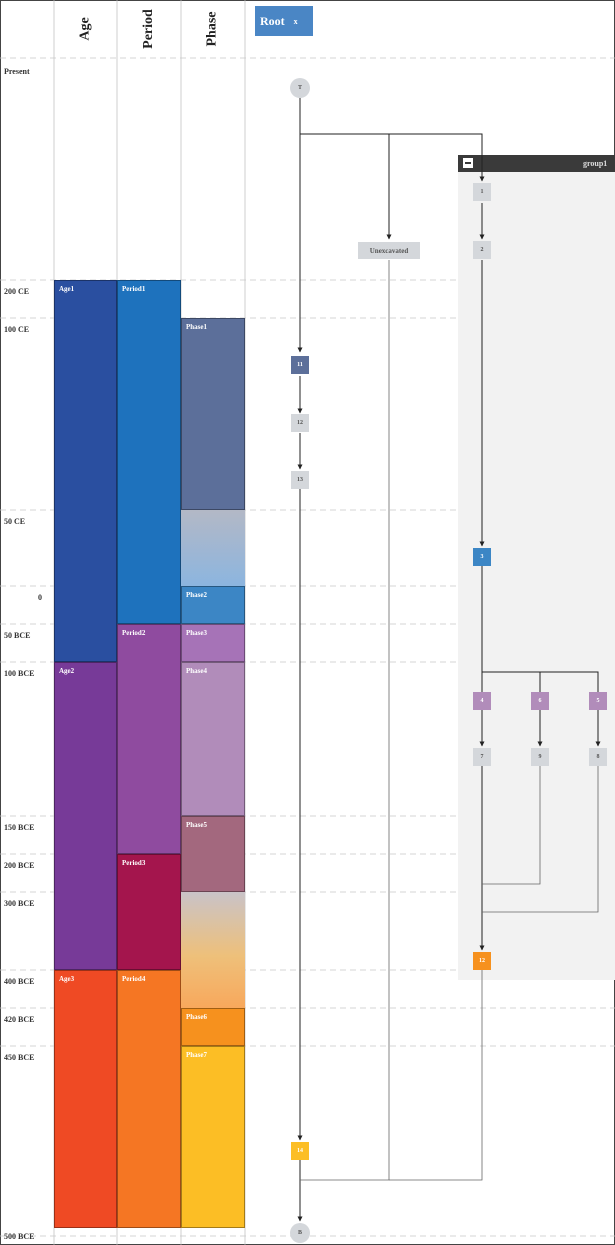 This screenshot has height=1245, width=615. I want to click on context-node-14: 14, so click(300, 1151).